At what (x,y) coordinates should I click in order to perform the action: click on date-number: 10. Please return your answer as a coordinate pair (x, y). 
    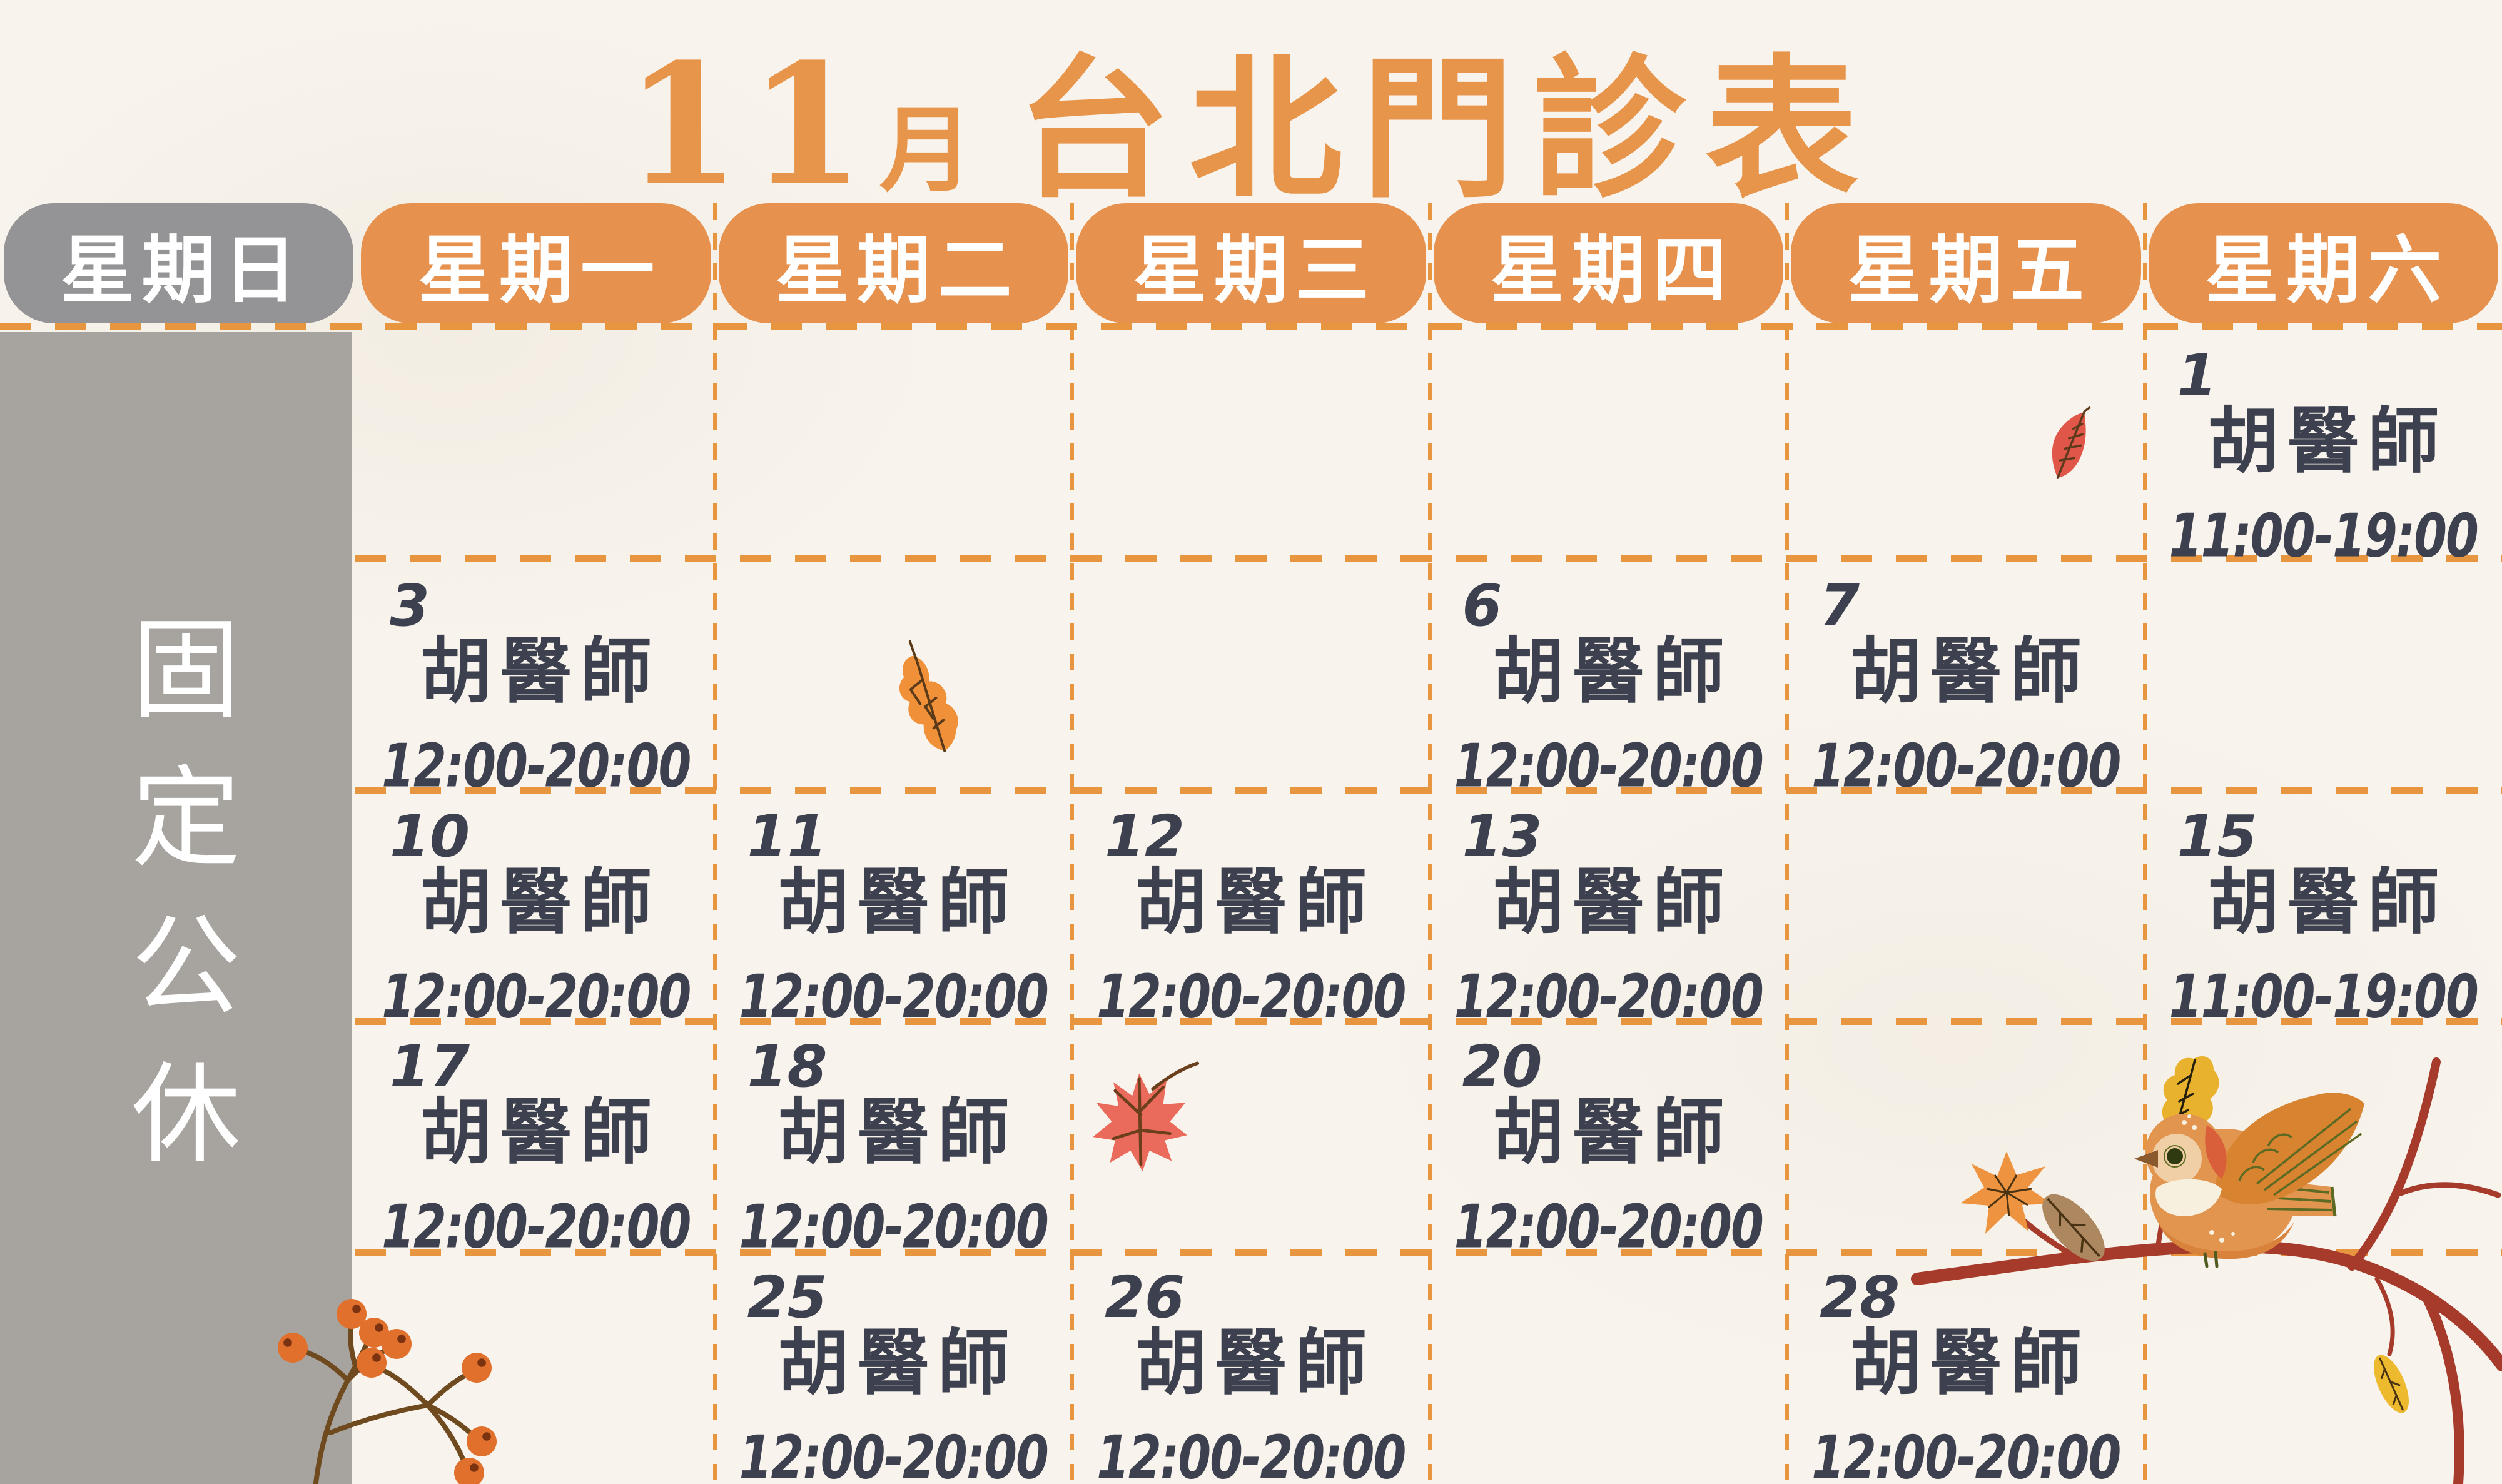
    Looking at the image, I should click on (430, 836).